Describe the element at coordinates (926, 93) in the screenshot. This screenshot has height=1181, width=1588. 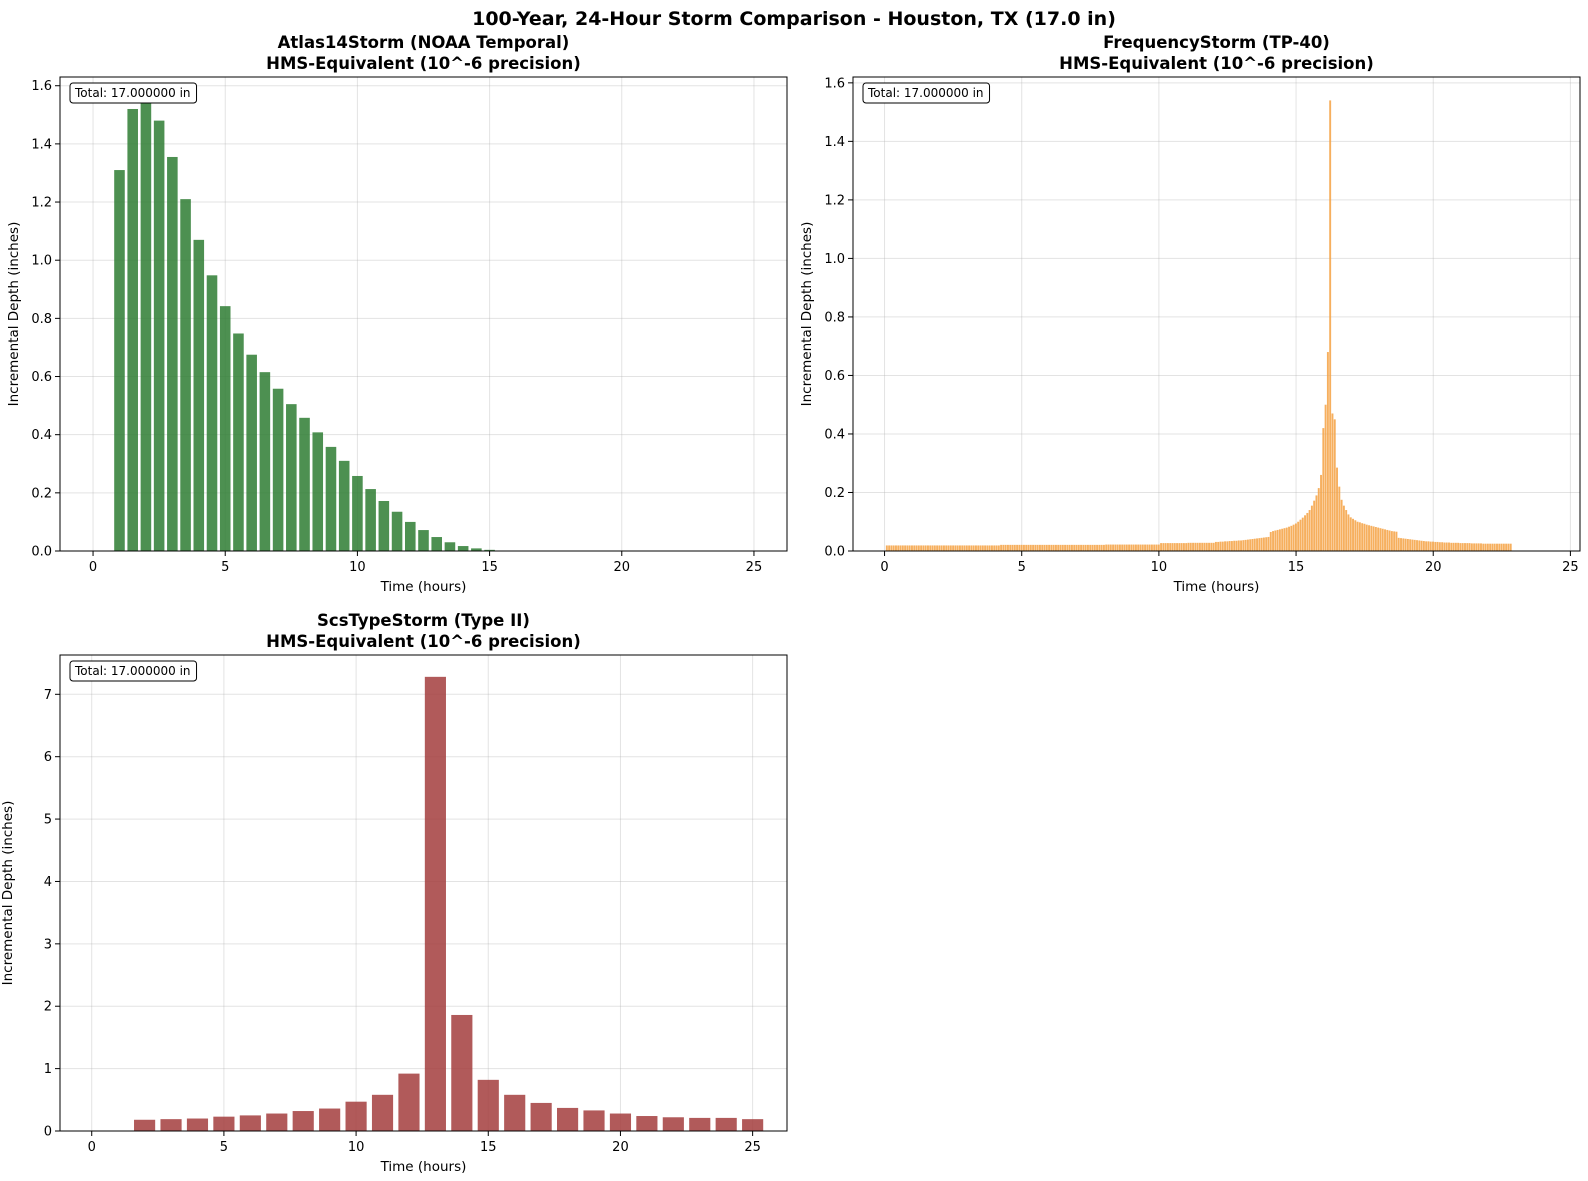
I see `annotation-box` at that location.